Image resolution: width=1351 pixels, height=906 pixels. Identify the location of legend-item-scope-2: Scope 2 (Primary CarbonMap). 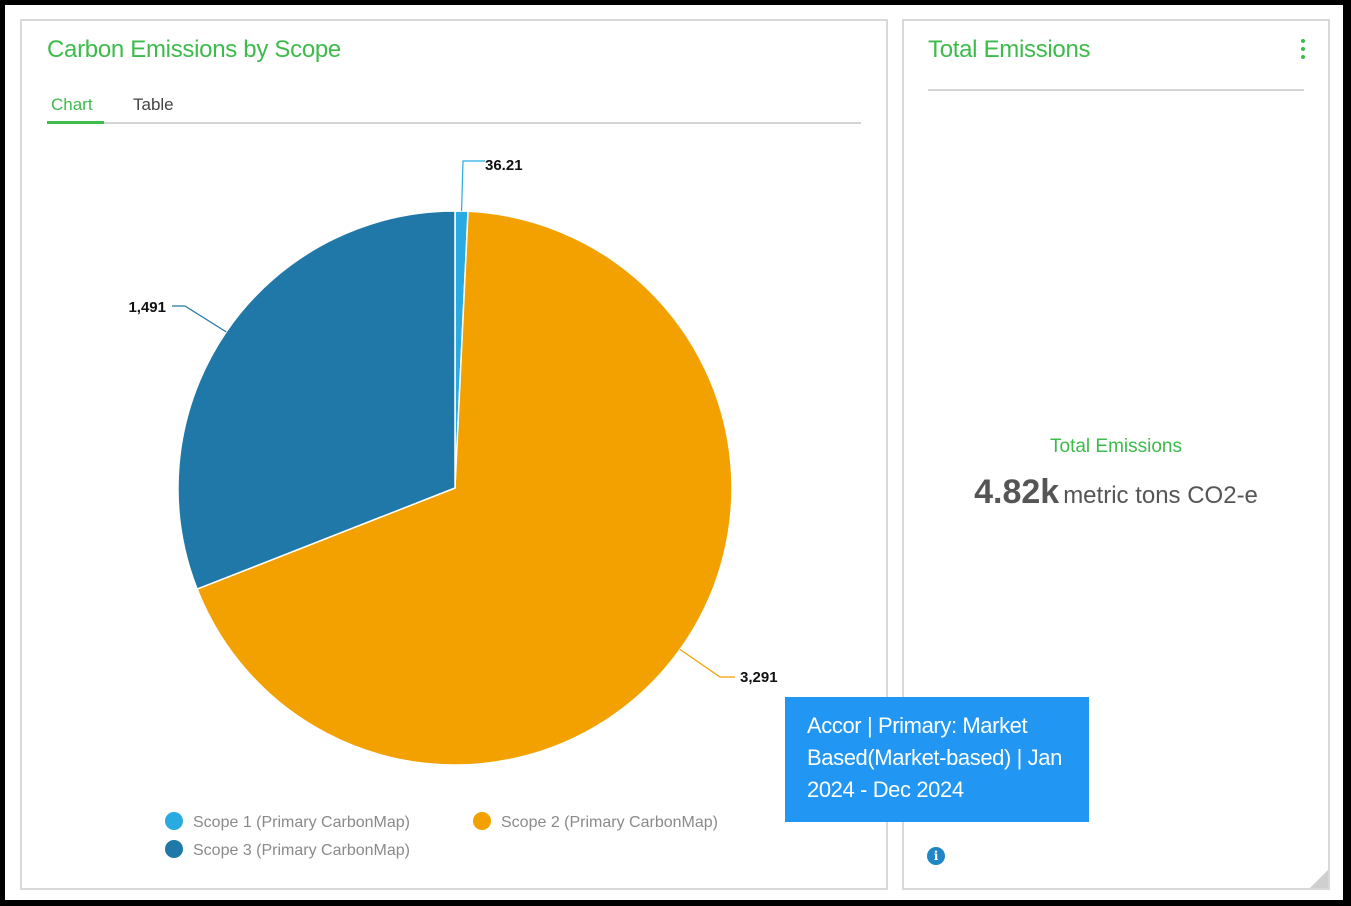
(595, 822).